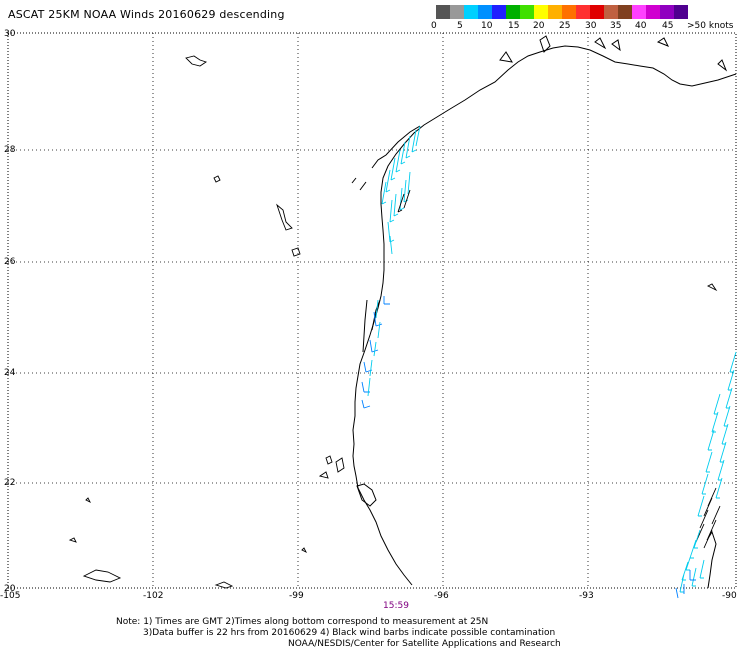  Describe the element at coordinates (591, 26) in the screenshot. I see `legend-label-30: 30` at that location.